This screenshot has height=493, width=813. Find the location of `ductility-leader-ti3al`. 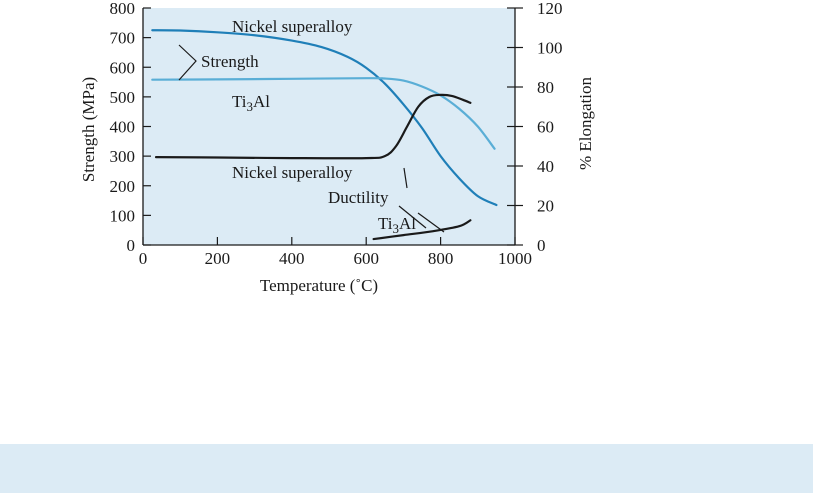

ductility-leader-ti3al is located at coordinates (412, 217).